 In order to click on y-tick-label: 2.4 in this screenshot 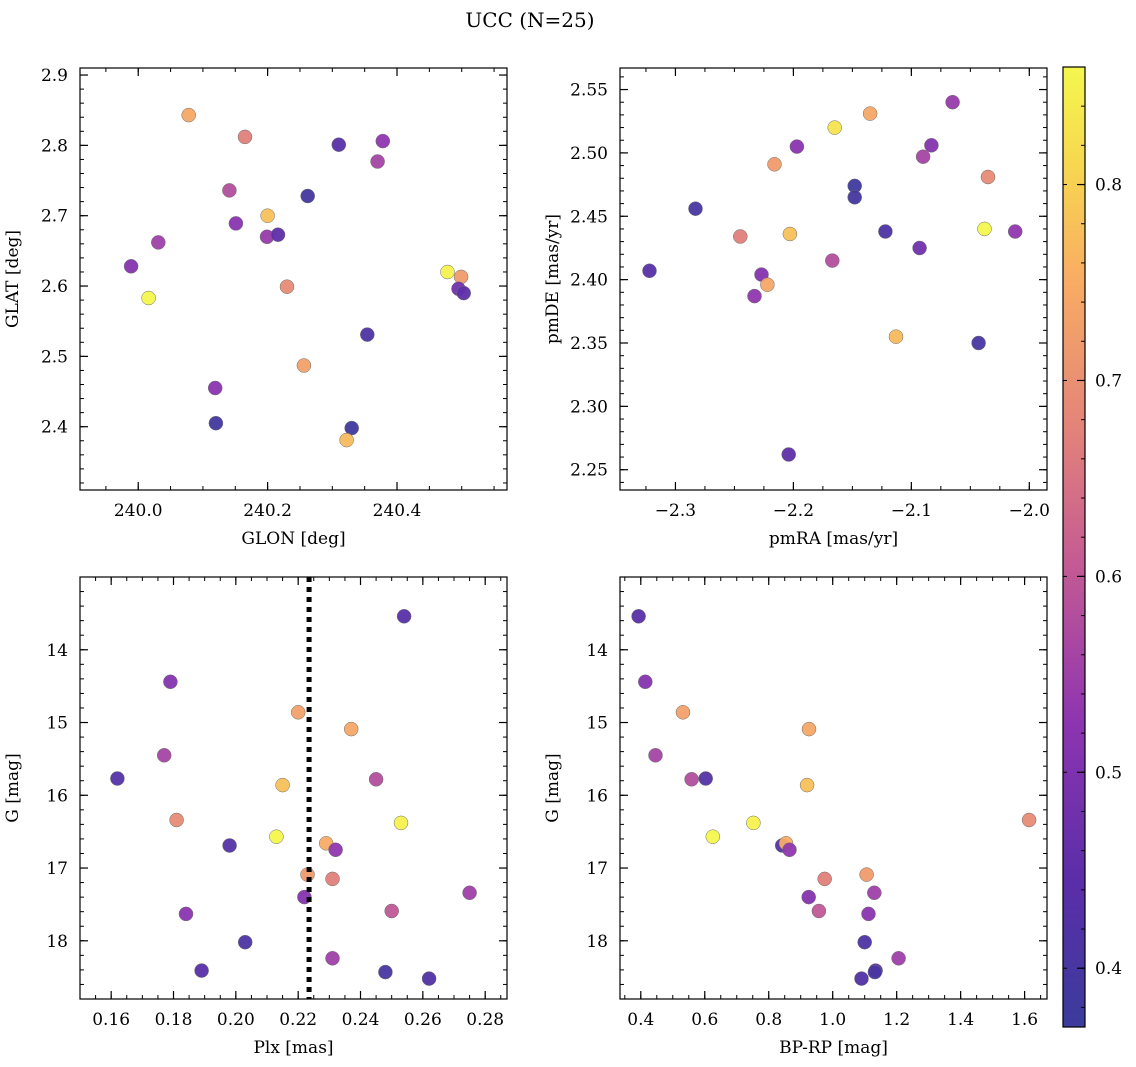, I will do `click(54, 428)`.